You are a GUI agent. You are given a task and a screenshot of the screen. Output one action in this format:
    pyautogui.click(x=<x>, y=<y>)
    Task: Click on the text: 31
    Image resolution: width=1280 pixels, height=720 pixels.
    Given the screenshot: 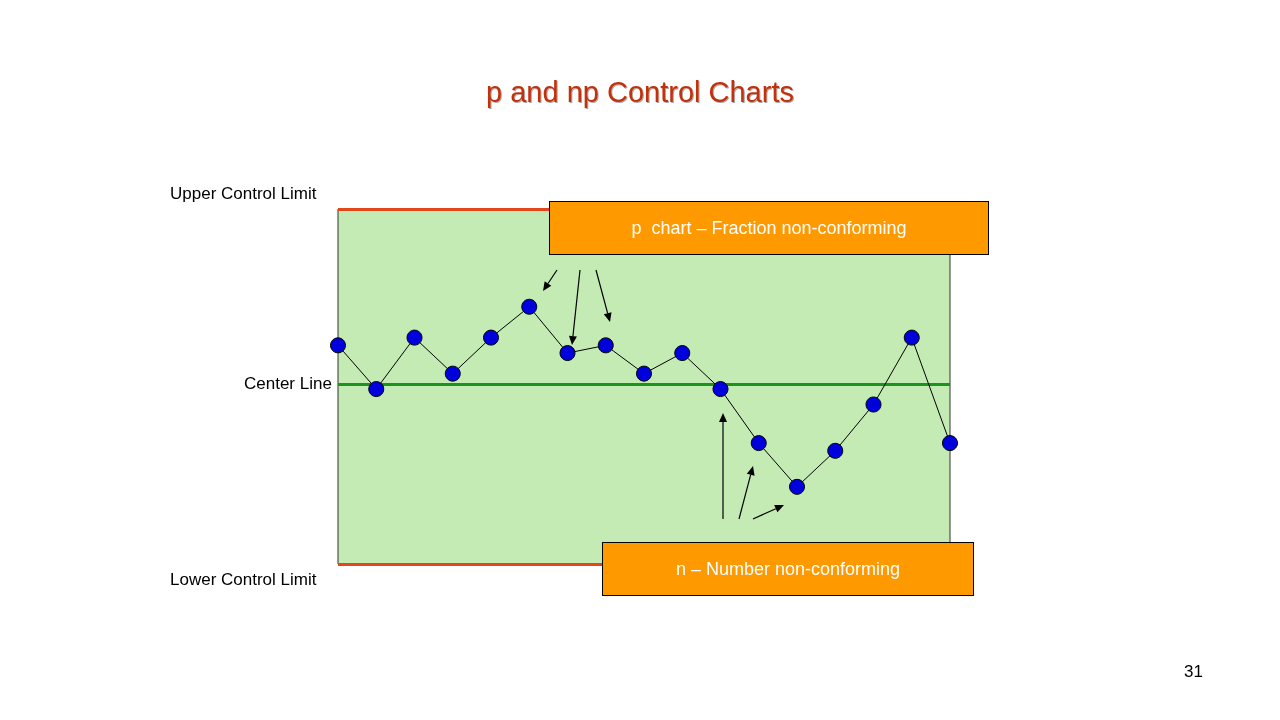 What is the action you would take?
    pyautogui.click(x=1193, y=672)
    